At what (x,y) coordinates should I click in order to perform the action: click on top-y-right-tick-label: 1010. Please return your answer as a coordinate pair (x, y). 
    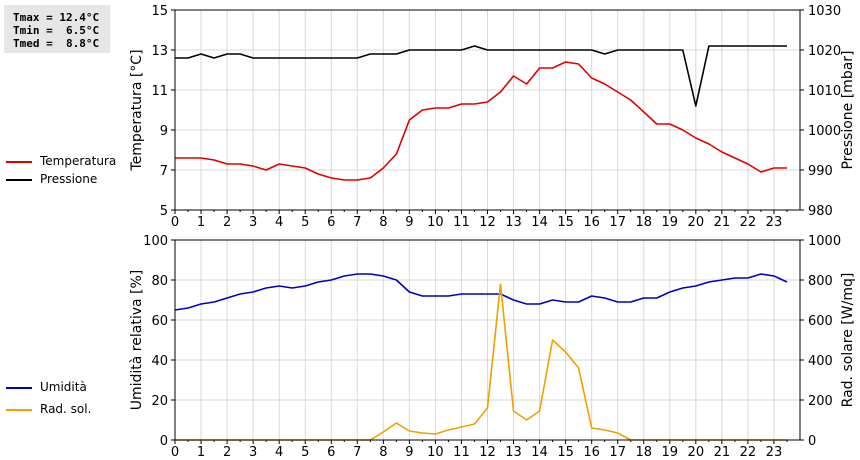
    Looking at the image, I should click on (824, 91).